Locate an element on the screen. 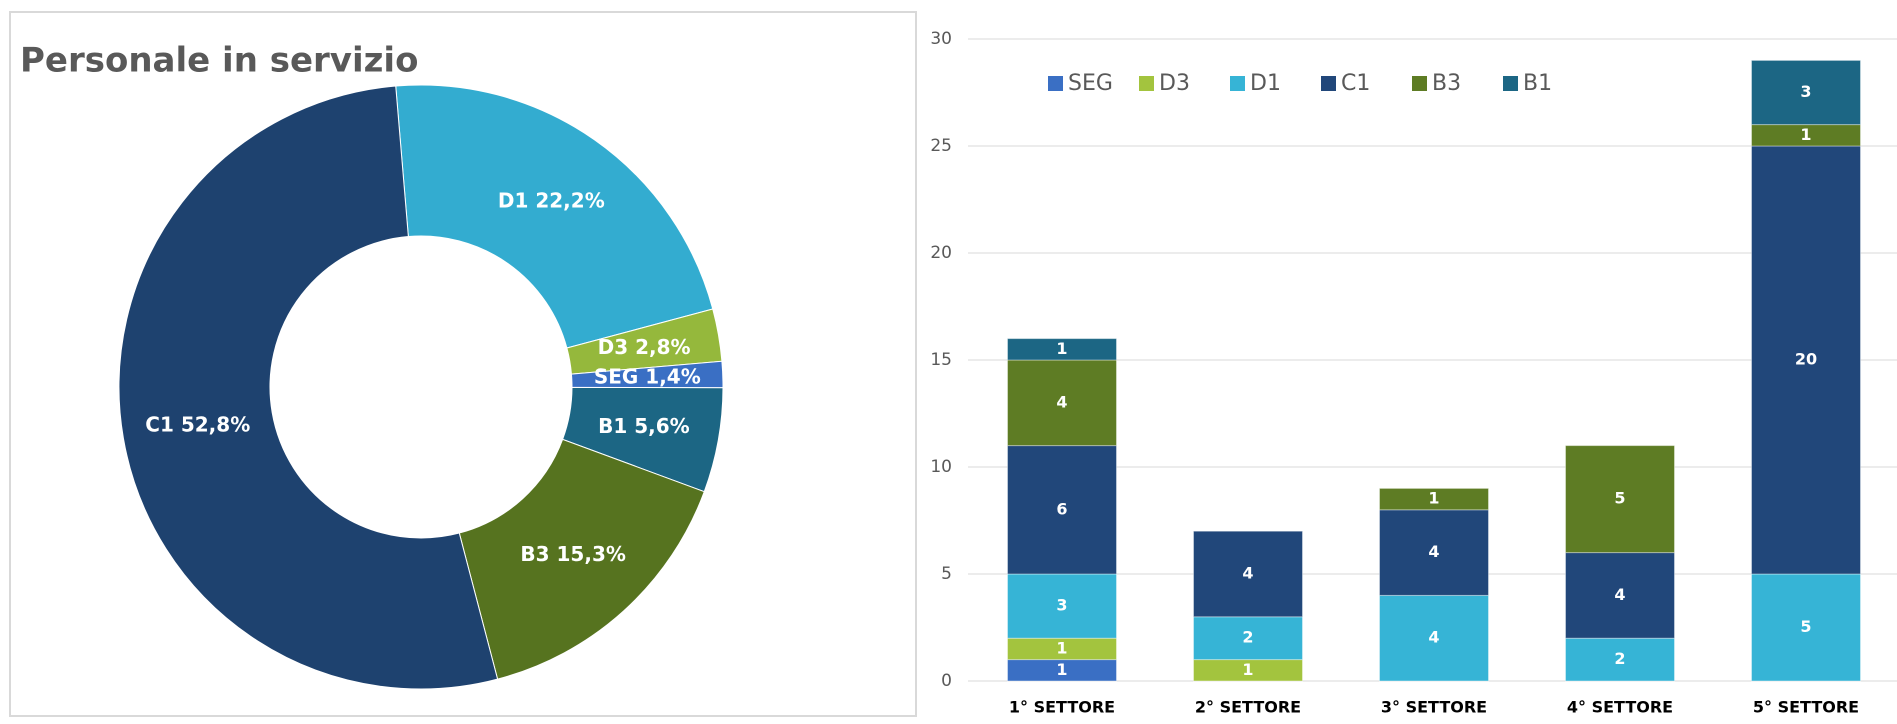 Image resolution: width=1897 pixels, height=724 pixels. y-tick-label: 30 is located at coordinates (941, 39).